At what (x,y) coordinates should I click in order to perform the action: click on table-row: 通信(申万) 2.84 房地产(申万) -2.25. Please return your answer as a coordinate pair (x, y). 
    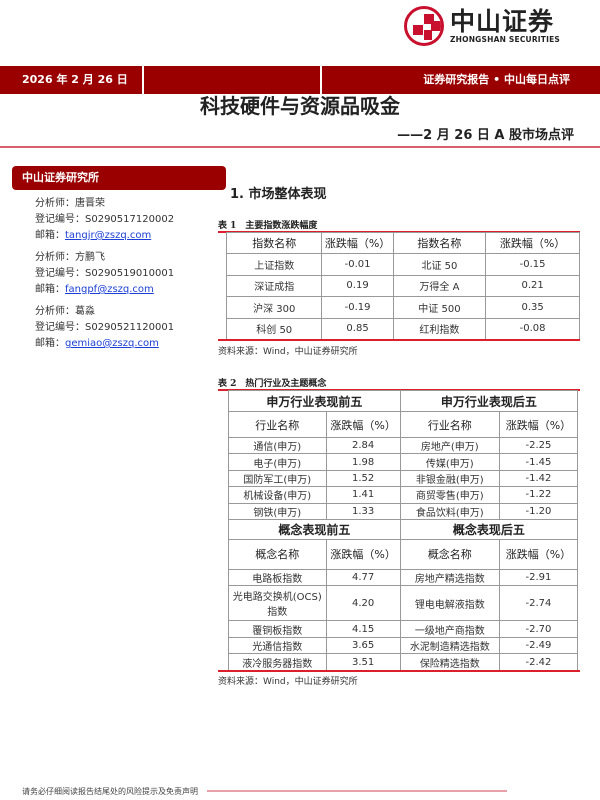
    Looking at the image, I should click on (403, 445).